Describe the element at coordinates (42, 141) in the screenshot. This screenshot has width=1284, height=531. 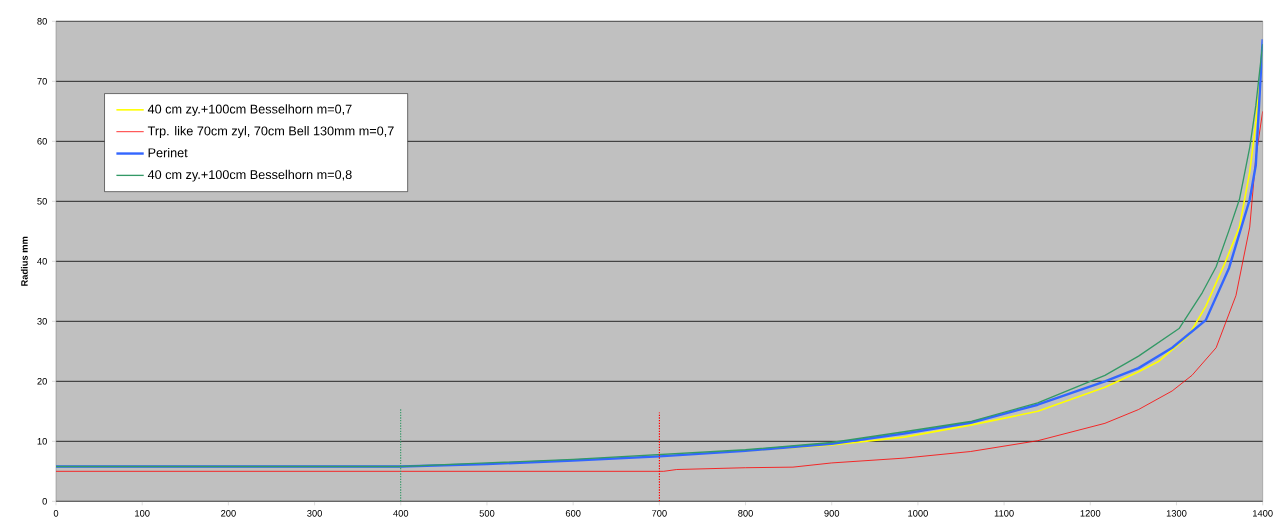
I see `y-tick-label: 60` at that location.